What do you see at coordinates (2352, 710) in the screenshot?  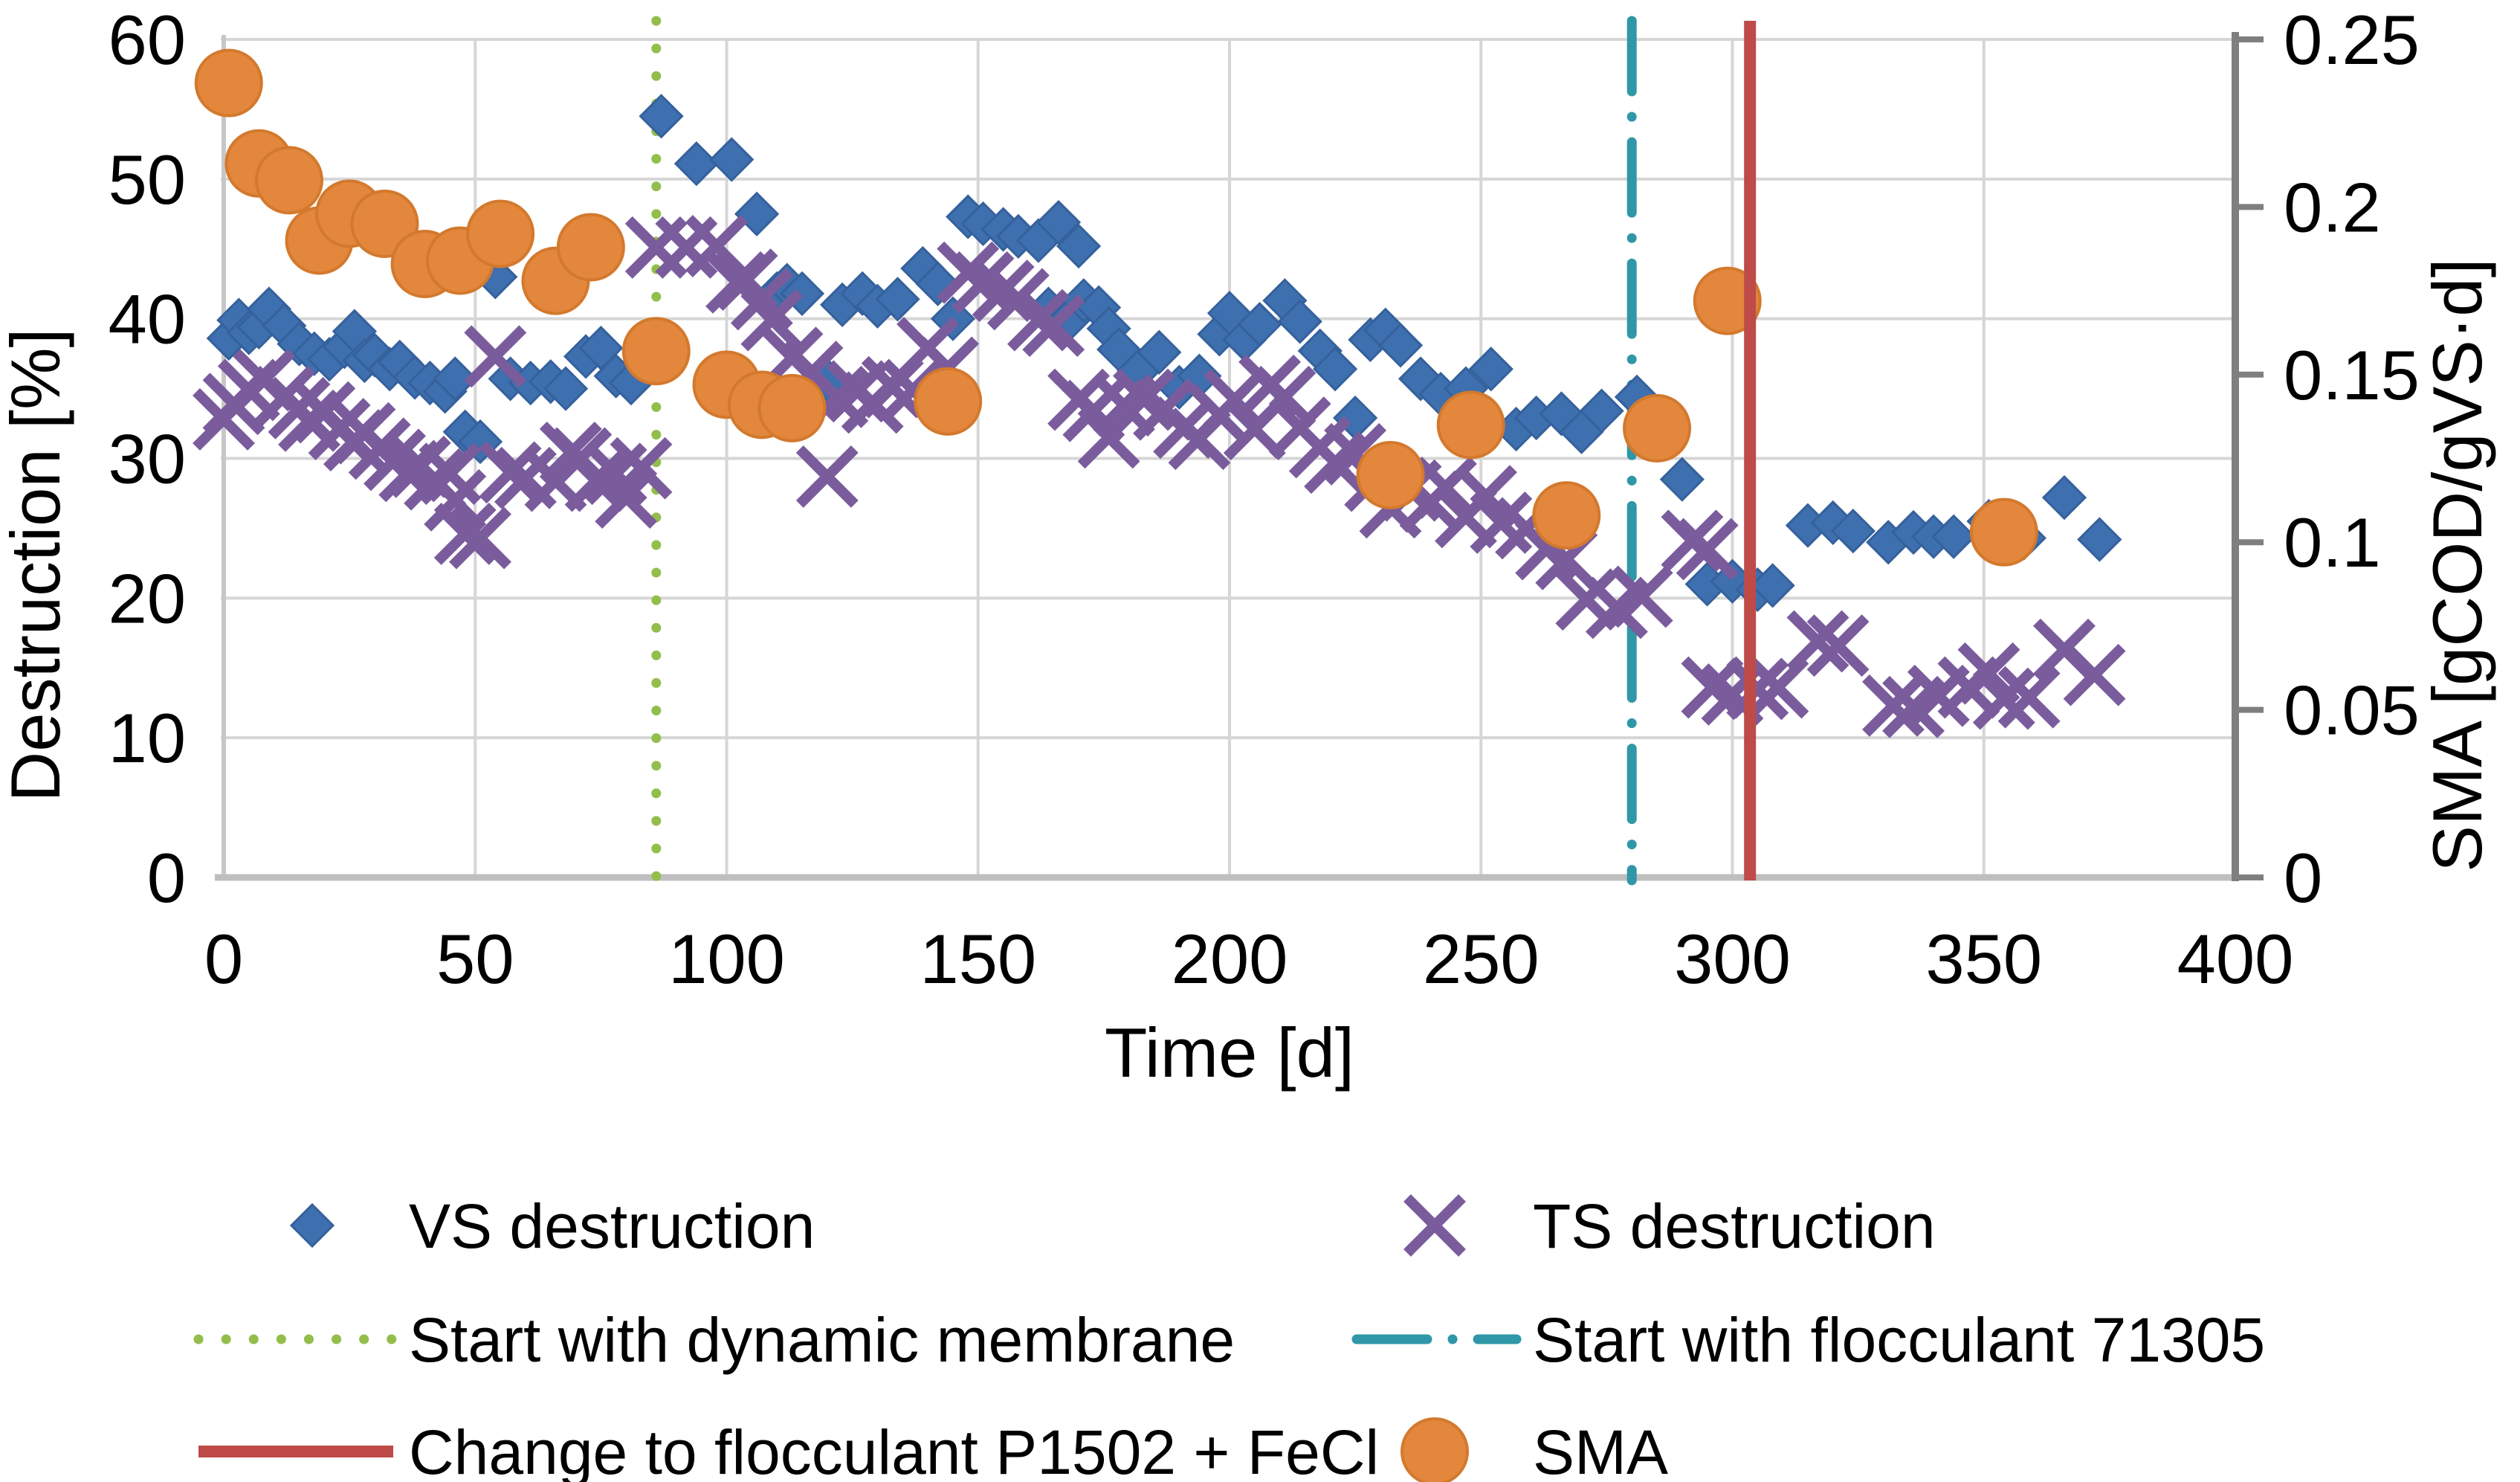 I see `y-right-tick-label: 0.05` at bounding box center [2352, 710].